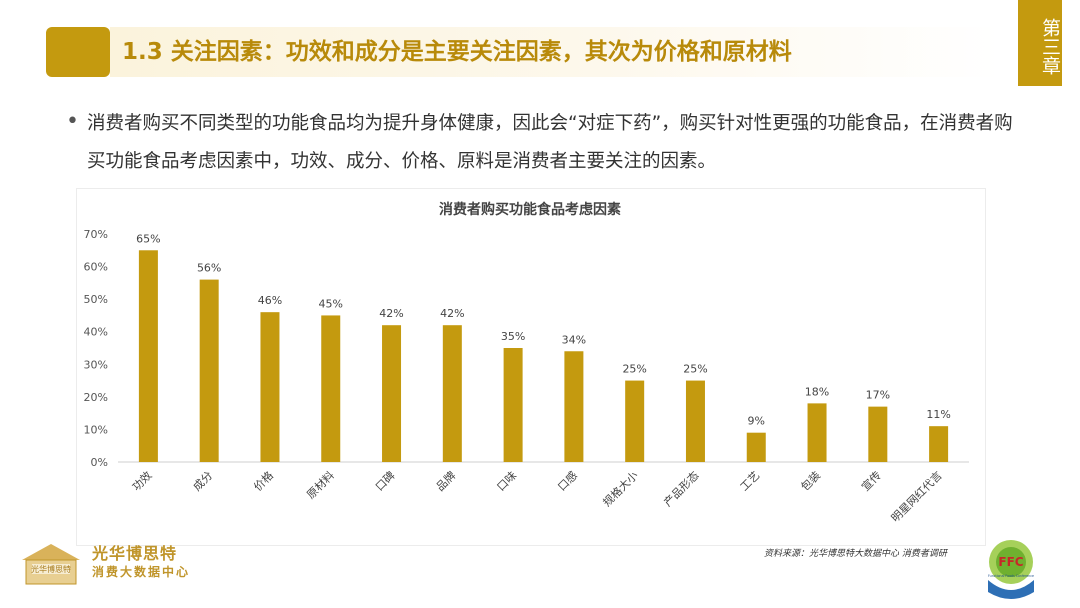  I want to click on x-tick-label: 规格大小, so click(620, 488).